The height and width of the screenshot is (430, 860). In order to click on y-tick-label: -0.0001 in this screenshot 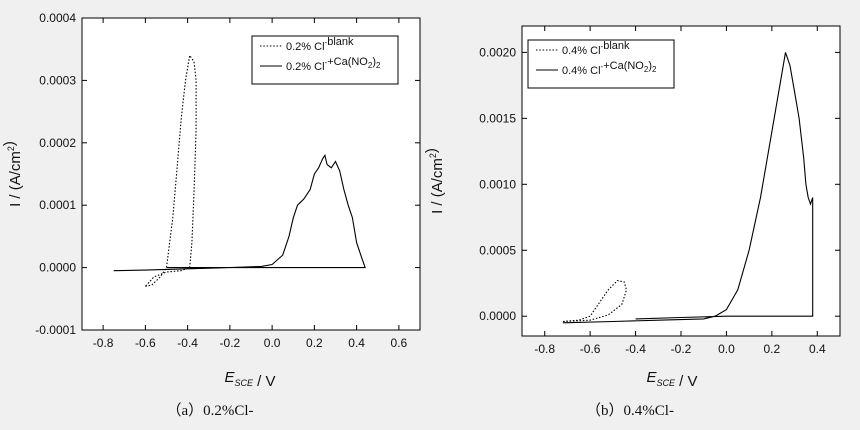, I will do `click(55, 330)`.